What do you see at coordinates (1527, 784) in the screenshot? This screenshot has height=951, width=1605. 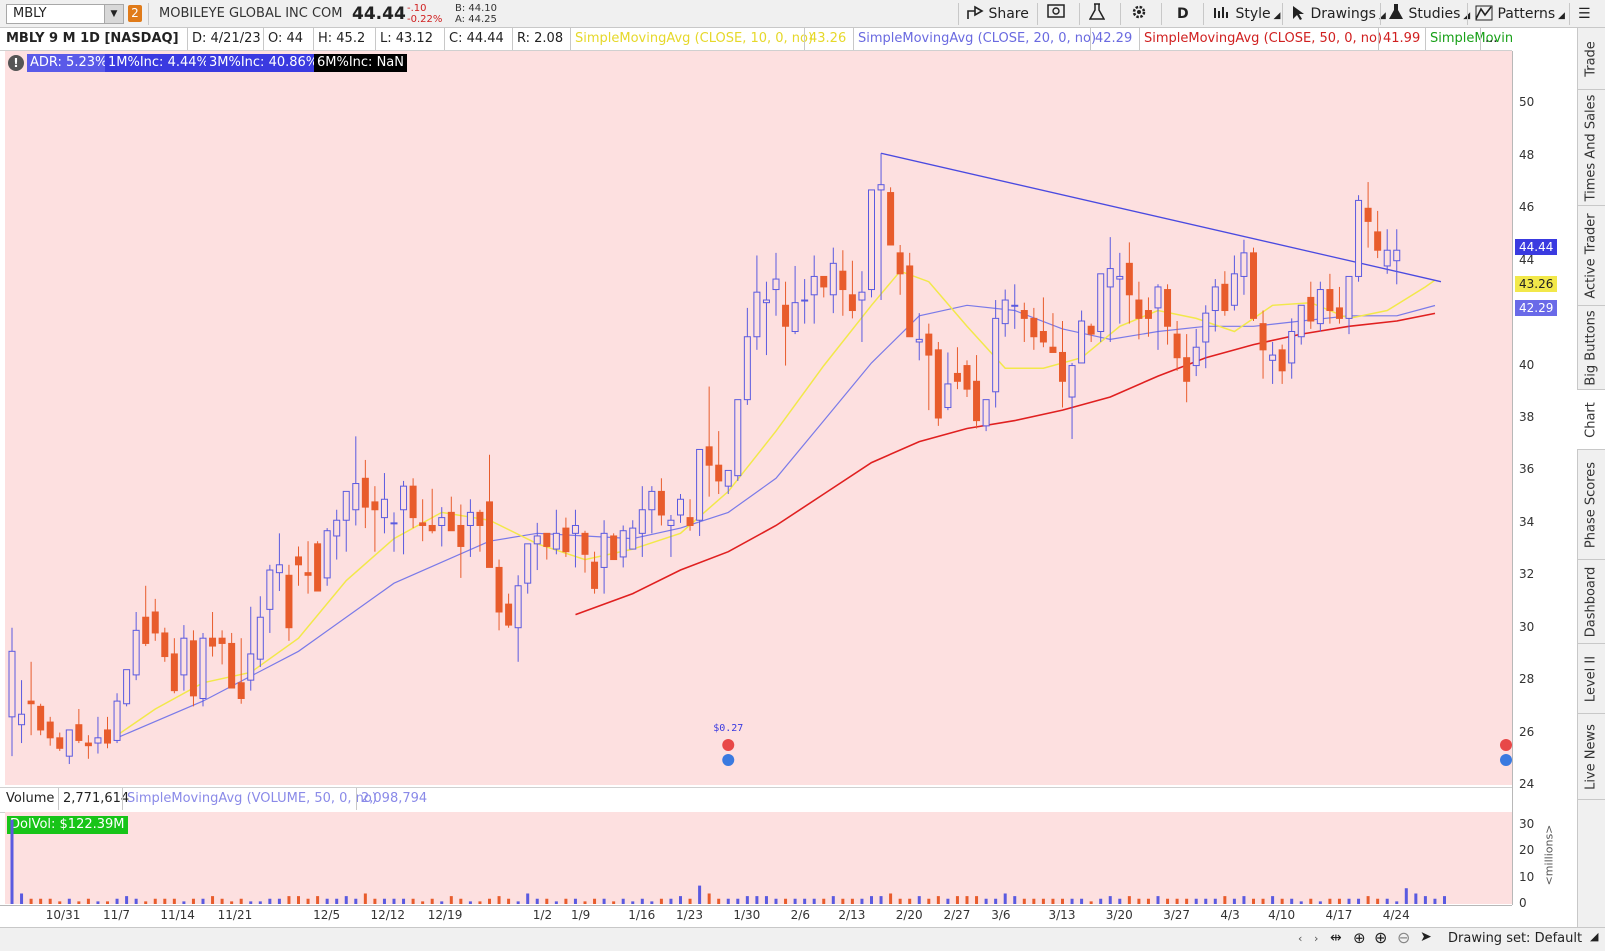 I see `price-tick-label: 24` at bounding box center [1527, 784].